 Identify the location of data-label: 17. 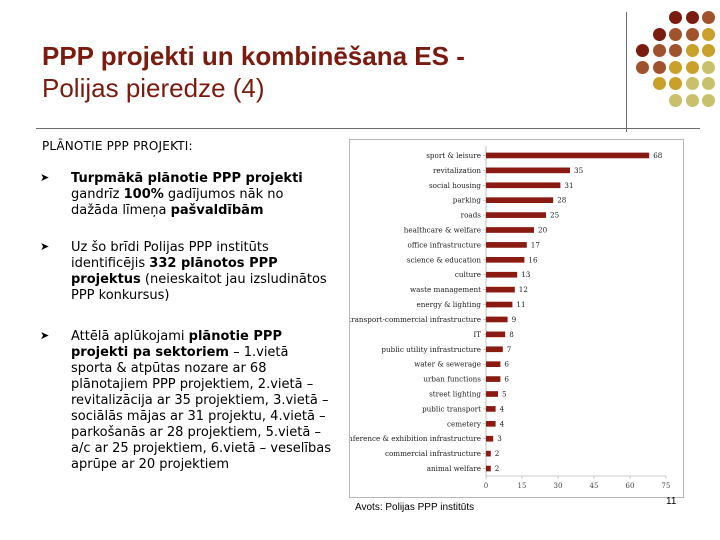
(536, 244).